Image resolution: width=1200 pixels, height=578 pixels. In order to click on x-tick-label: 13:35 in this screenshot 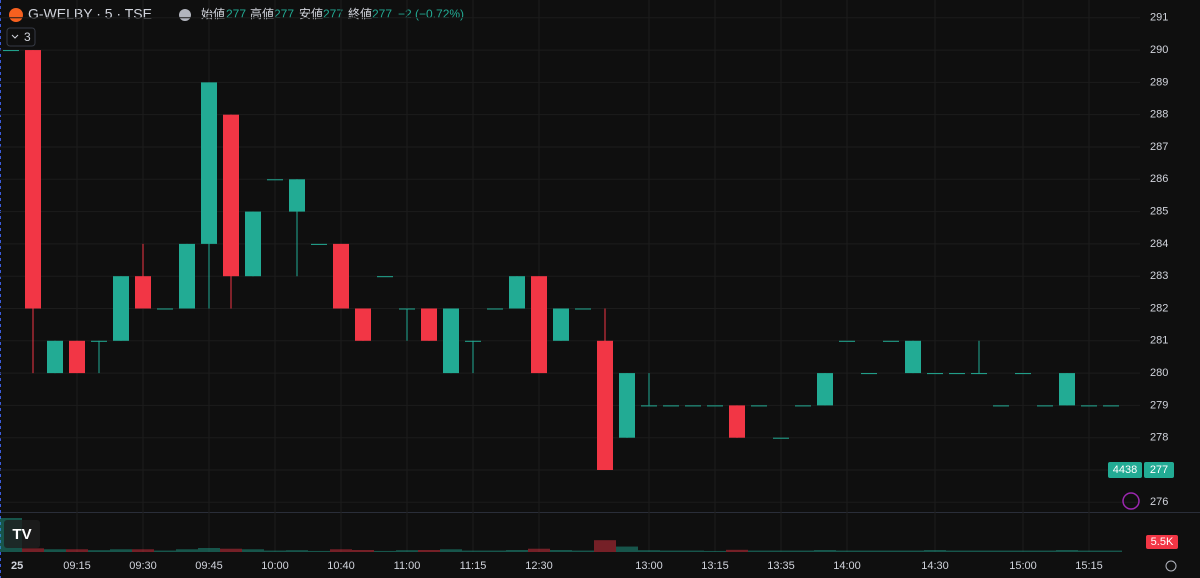, I will do `click(781, 566)`.